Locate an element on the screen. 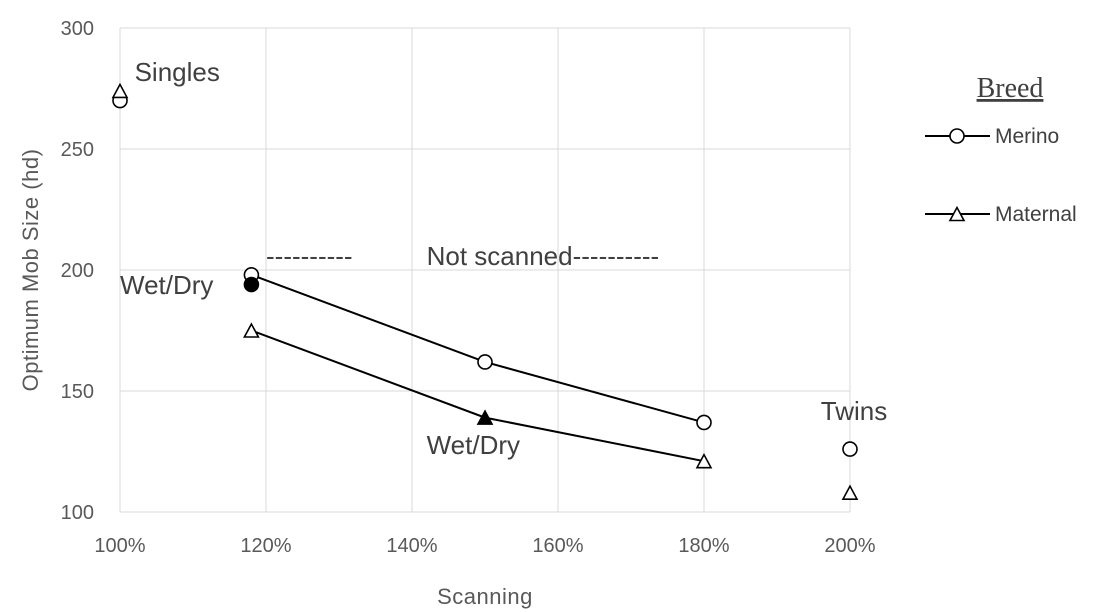  annotation-label: Twins is located at coordinates (854, 411).